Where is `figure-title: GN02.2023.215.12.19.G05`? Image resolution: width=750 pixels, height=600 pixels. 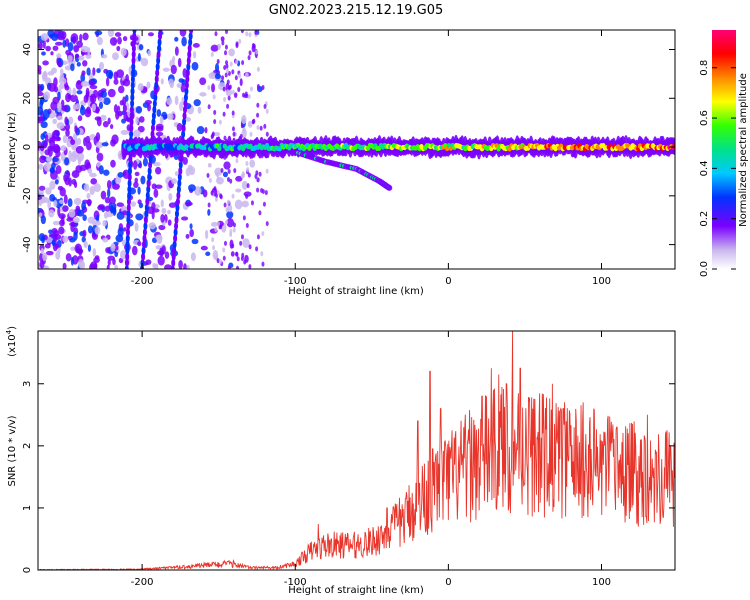 figure-title: GN02.2023.215.12.19.G05 is located at coordinates (356, 10).